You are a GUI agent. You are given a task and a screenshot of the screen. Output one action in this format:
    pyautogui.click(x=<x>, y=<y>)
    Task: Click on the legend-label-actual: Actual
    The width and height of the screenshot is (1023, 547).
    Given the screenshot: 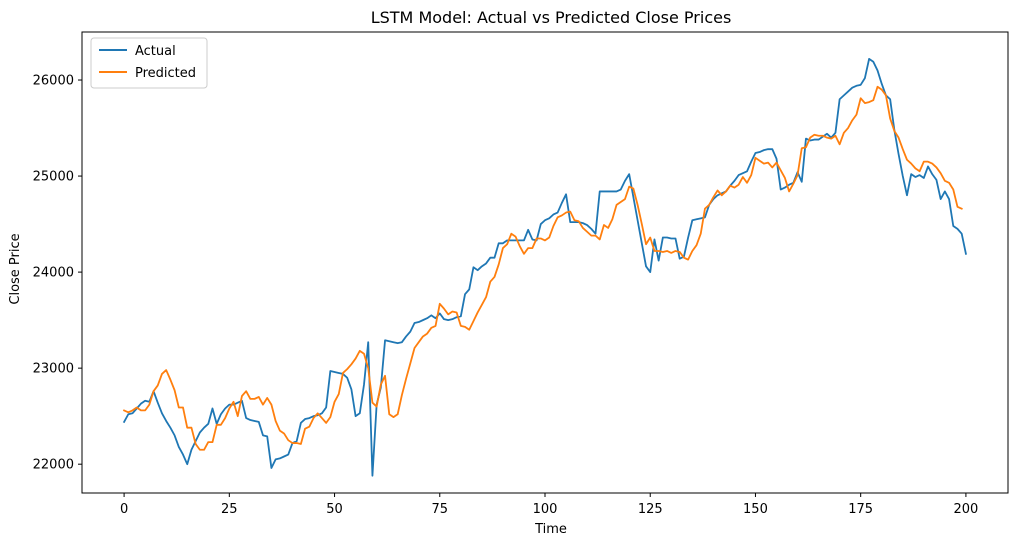 What is the action you would take?
    pyautogui.click(x=155, y=51)
    